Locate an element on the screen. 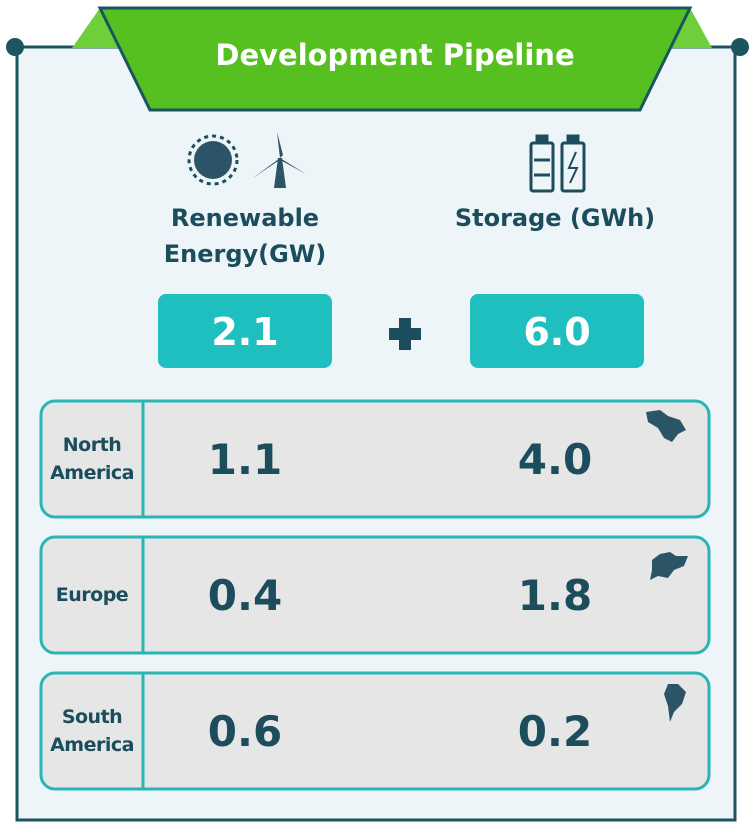 This screenshot has height=825, width=753. region-value: 0.6 is located at coordinates (245, 731).